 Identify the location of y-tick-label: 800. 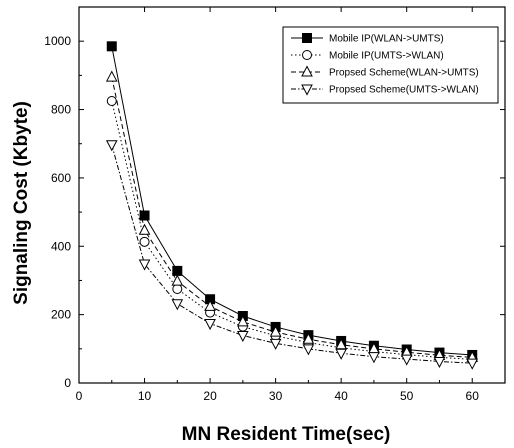
(61, 110).